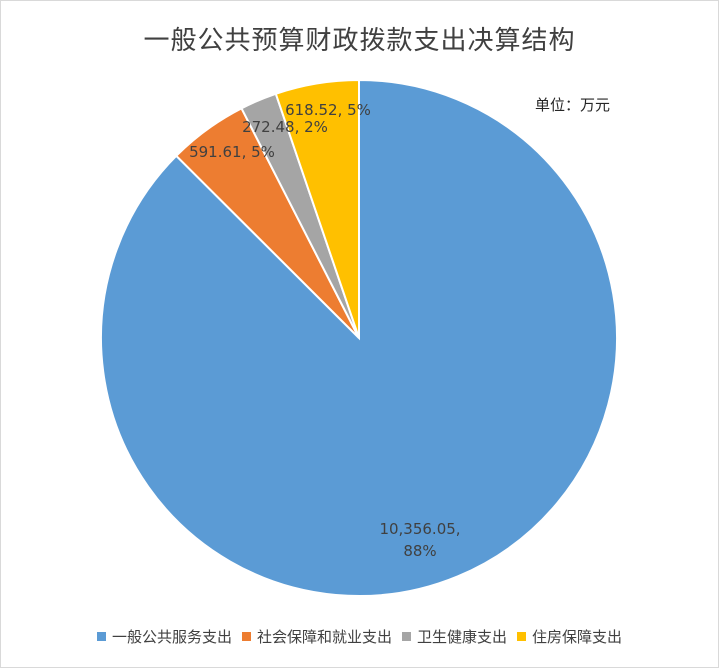 Image resolution: width=719 pixels, height=668 pixels. I want to click on legend-label: 住房保障支出, so click(577, 637).